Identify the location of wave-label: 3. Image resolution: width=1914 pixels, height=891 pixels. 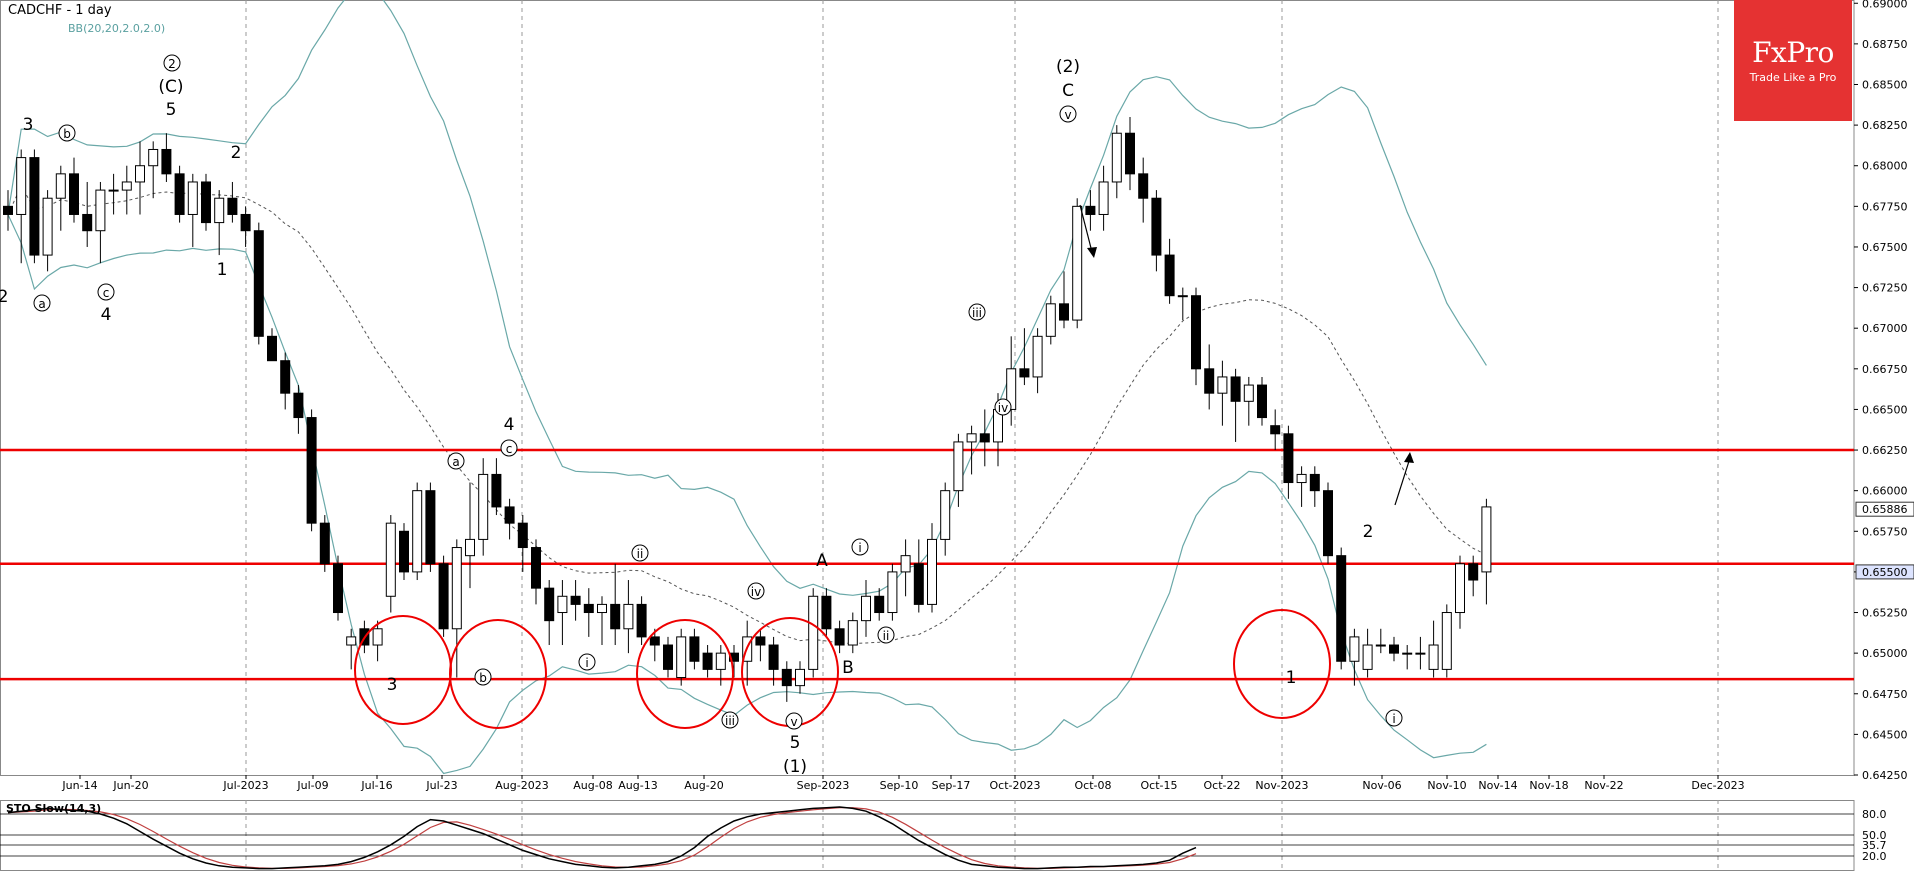
(392, 685).